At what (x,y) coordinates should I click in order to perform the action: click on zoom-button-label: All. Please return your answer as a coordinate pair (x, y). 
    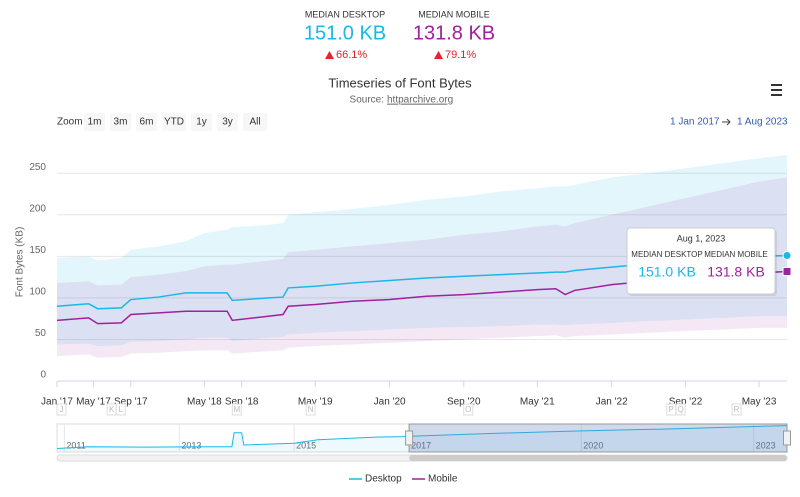
    Looking at the image, I should click on (254, 122).